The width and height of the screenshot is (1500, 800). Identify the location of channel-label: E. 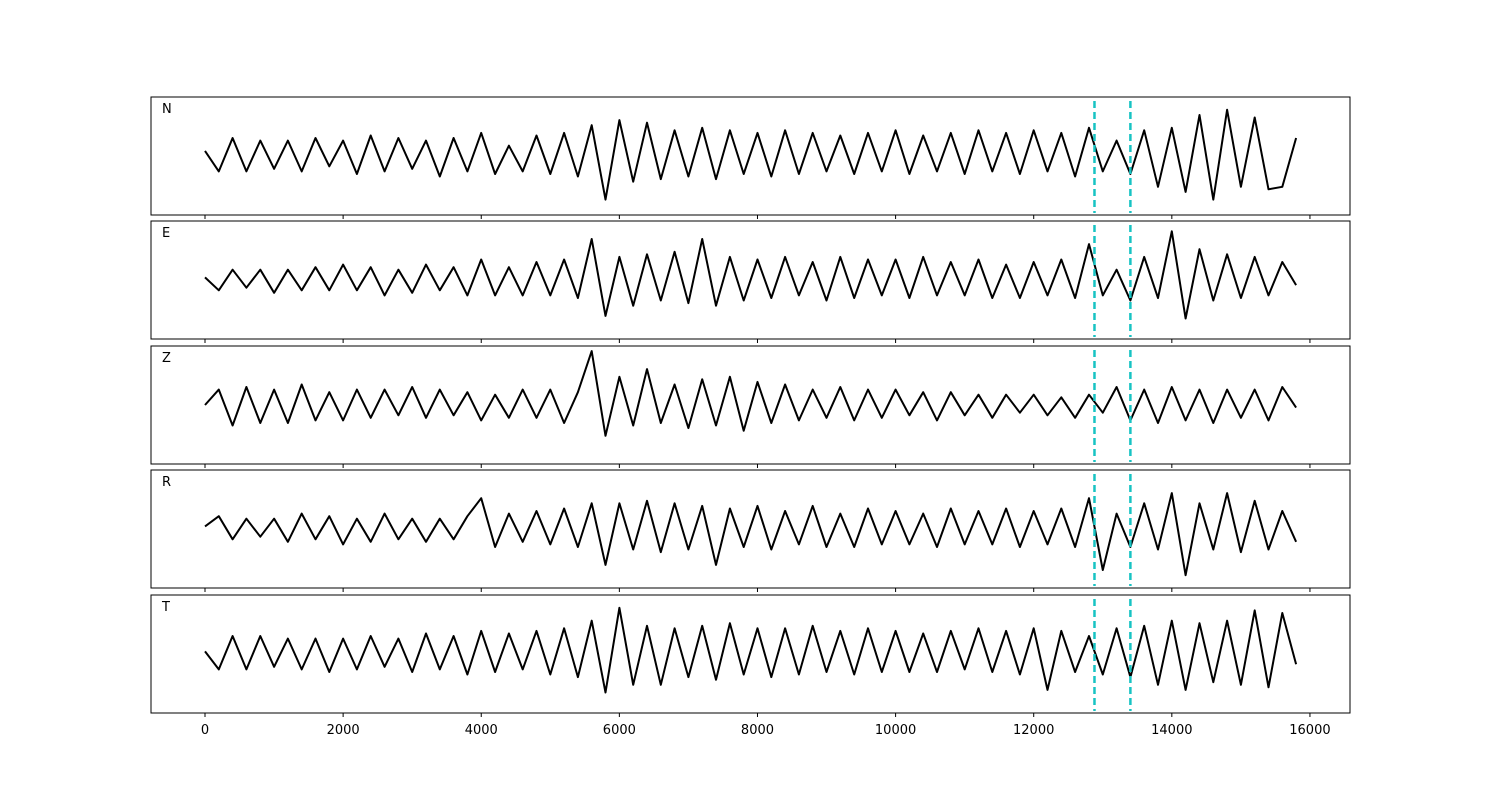
(166, 233).